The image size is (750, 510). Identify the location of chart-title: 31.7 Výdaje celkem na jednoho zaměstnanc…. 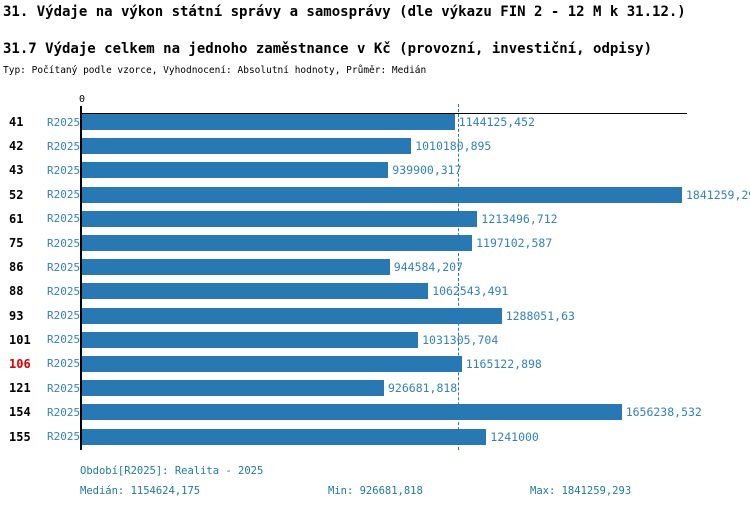
(328, 49).